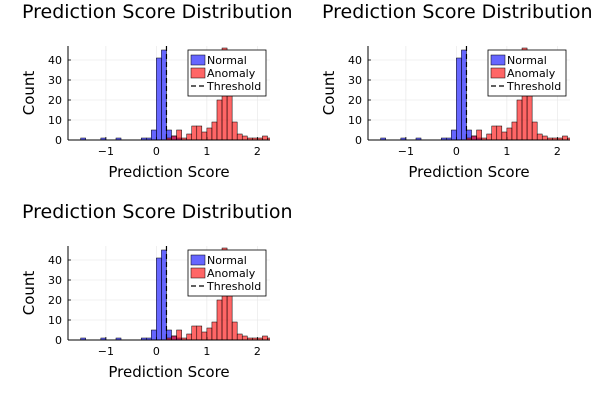  I want to click on y-axis-label: Count, so click(29, 93).